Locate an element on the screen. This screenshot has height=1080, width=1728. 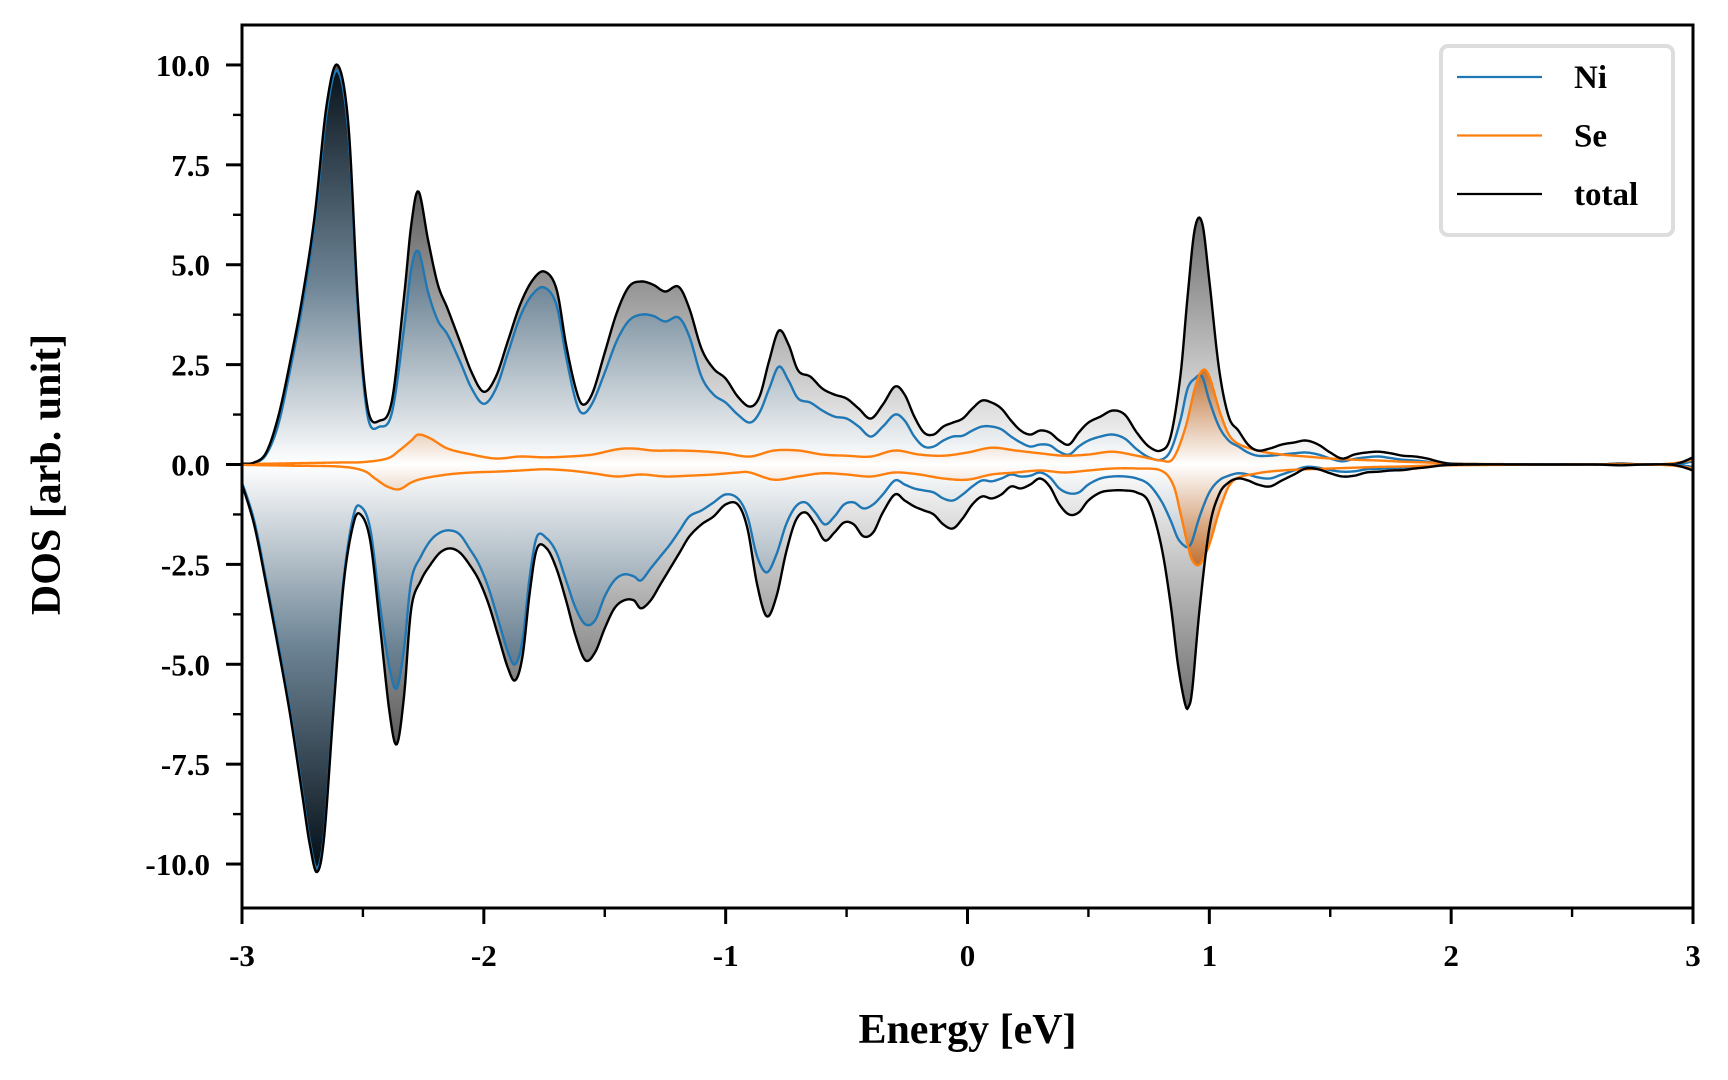
x-axis: -3 -2 -1 0 1 2 3 is located at coordinates (965, 940).